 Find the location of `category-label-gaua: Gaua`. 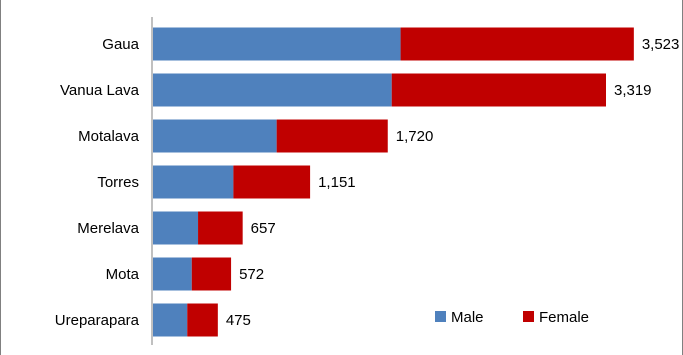

category-label-gaua: Gaua is located at coordinates (120, 44).